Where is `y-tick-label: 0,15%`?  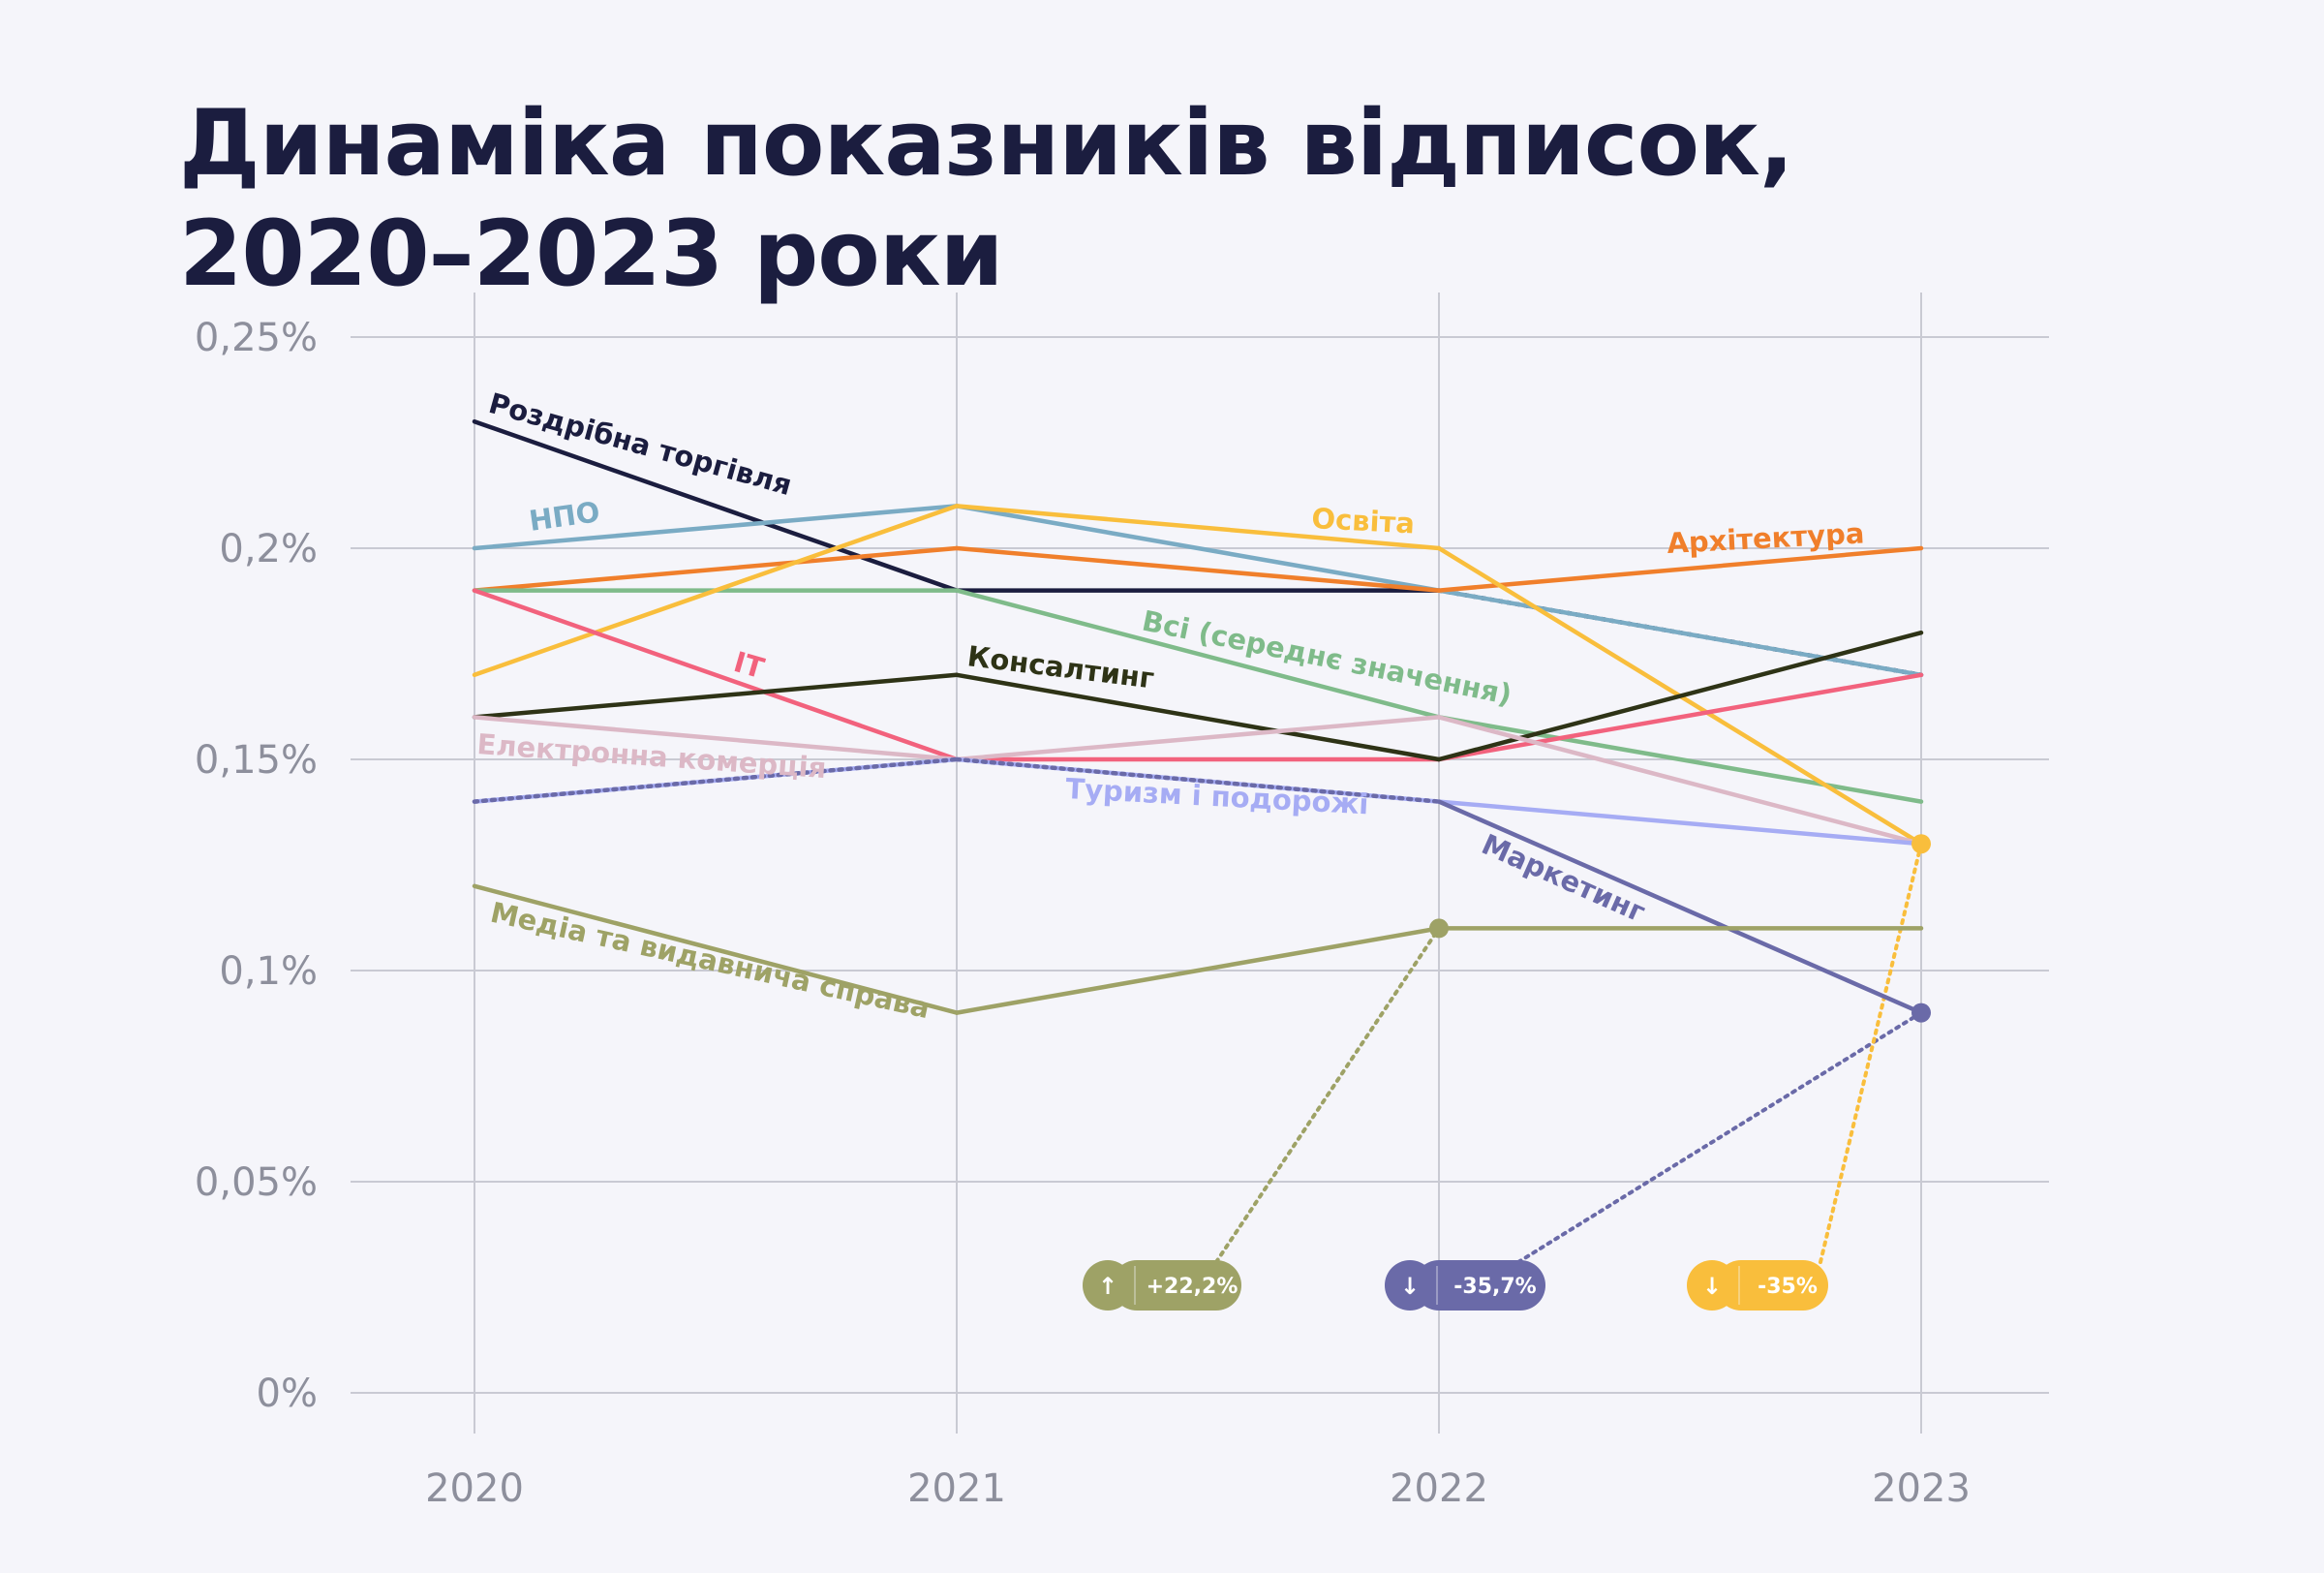
y-tick-label: 0,15% is located at coordinates (257, 760).